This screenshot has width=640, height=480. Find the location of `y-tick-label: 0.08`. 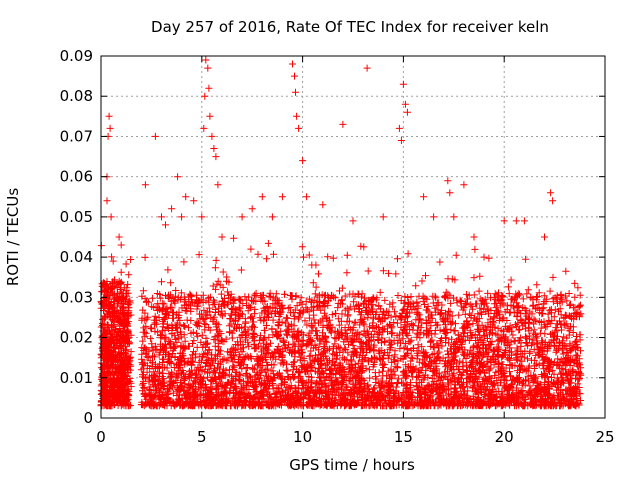

y-tick-label: 0.08 is located at coordinates (76, 96).